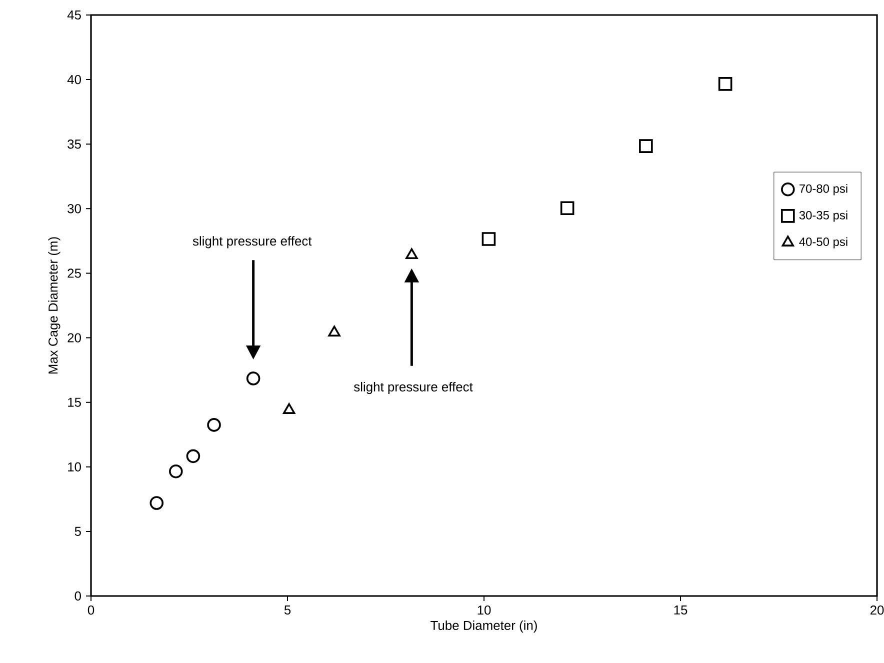  What do you see at coordinates (74, 79) in the screenshot?
I see `y-tick-label: 40` at bounding box center [74, 79].